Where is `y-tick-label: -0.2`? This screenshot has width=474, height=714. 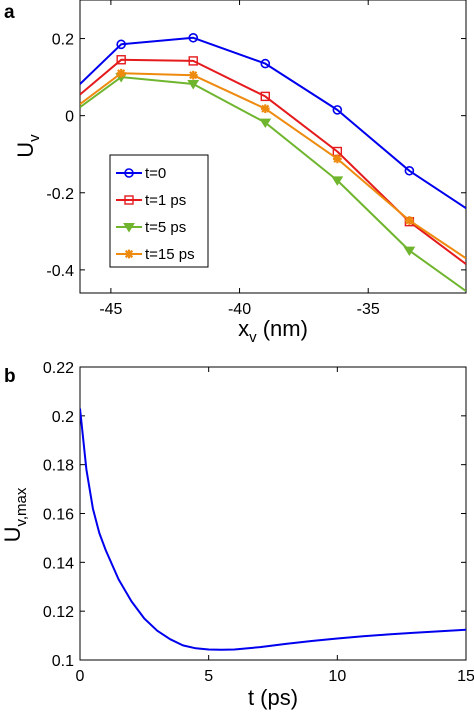 y-tick-label: -0.2 is located at coordinates (60, 194).